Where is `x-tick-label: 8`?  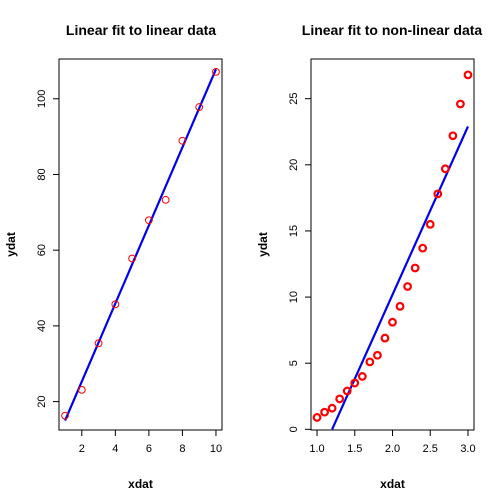 x-tick-label: 8 is located at coordinates (182, 449).